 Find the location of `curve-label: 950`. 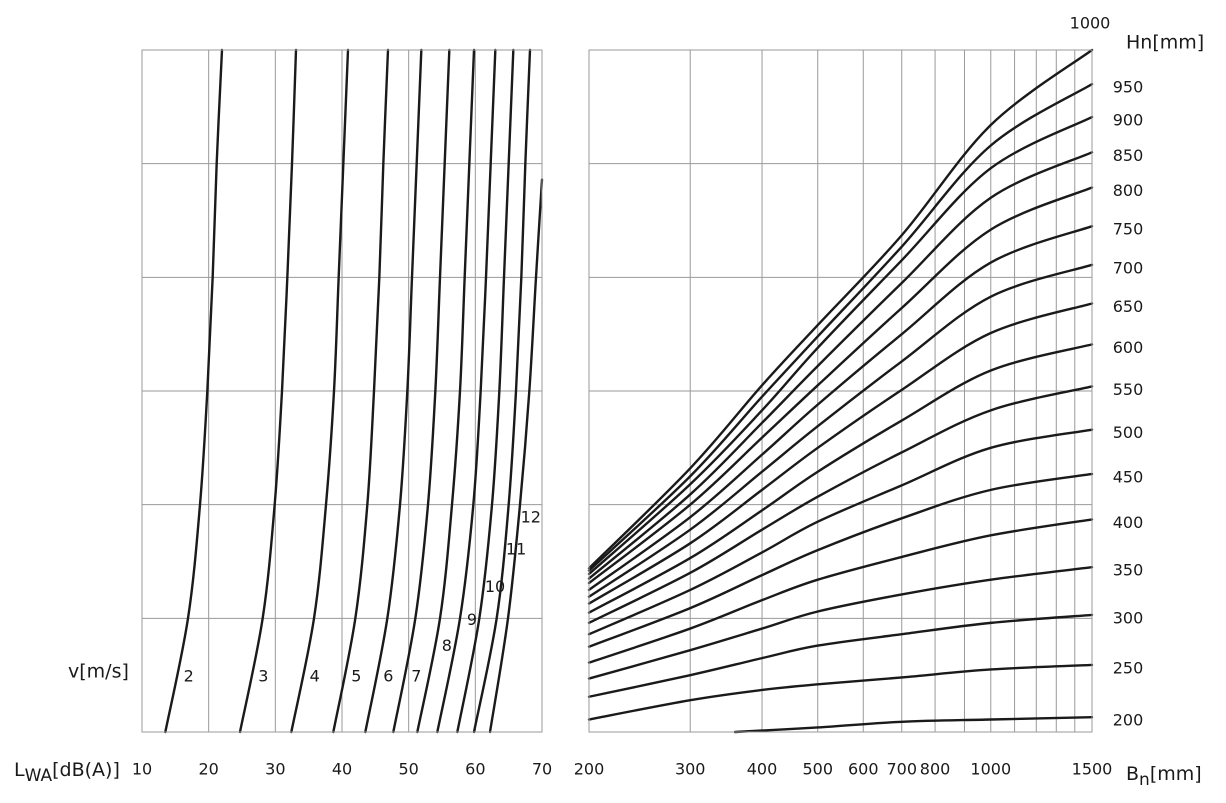

curve-label: 950 is located at coordinates (1128, 87).